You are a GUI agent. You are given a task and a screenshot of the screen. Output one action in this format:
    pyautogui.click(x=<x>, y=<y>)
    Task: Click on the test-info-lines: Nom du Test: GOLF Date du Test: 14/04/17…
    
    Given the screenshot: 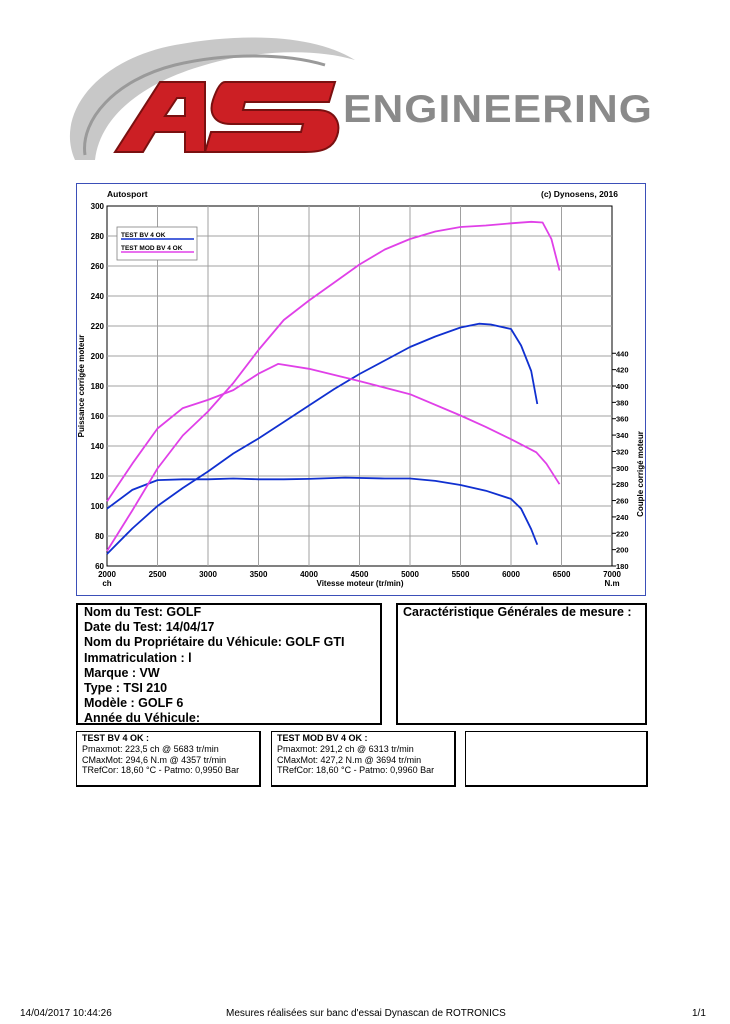 What is the action you would take?
    pyautogui.click(x=229, y=666)
    